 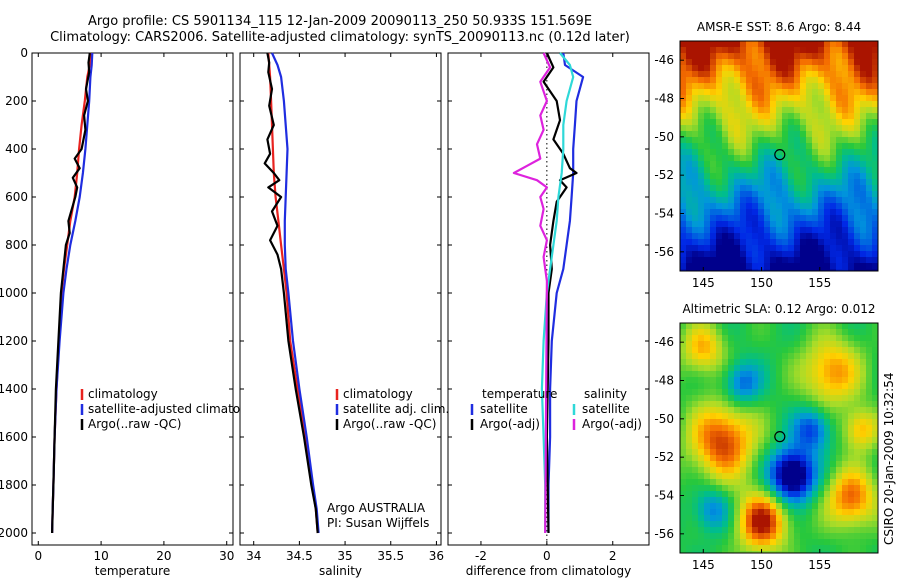 What do you see at coordinates (779, 156) in the screenshot?
I see `map-image` at bounding box center [779, 156].